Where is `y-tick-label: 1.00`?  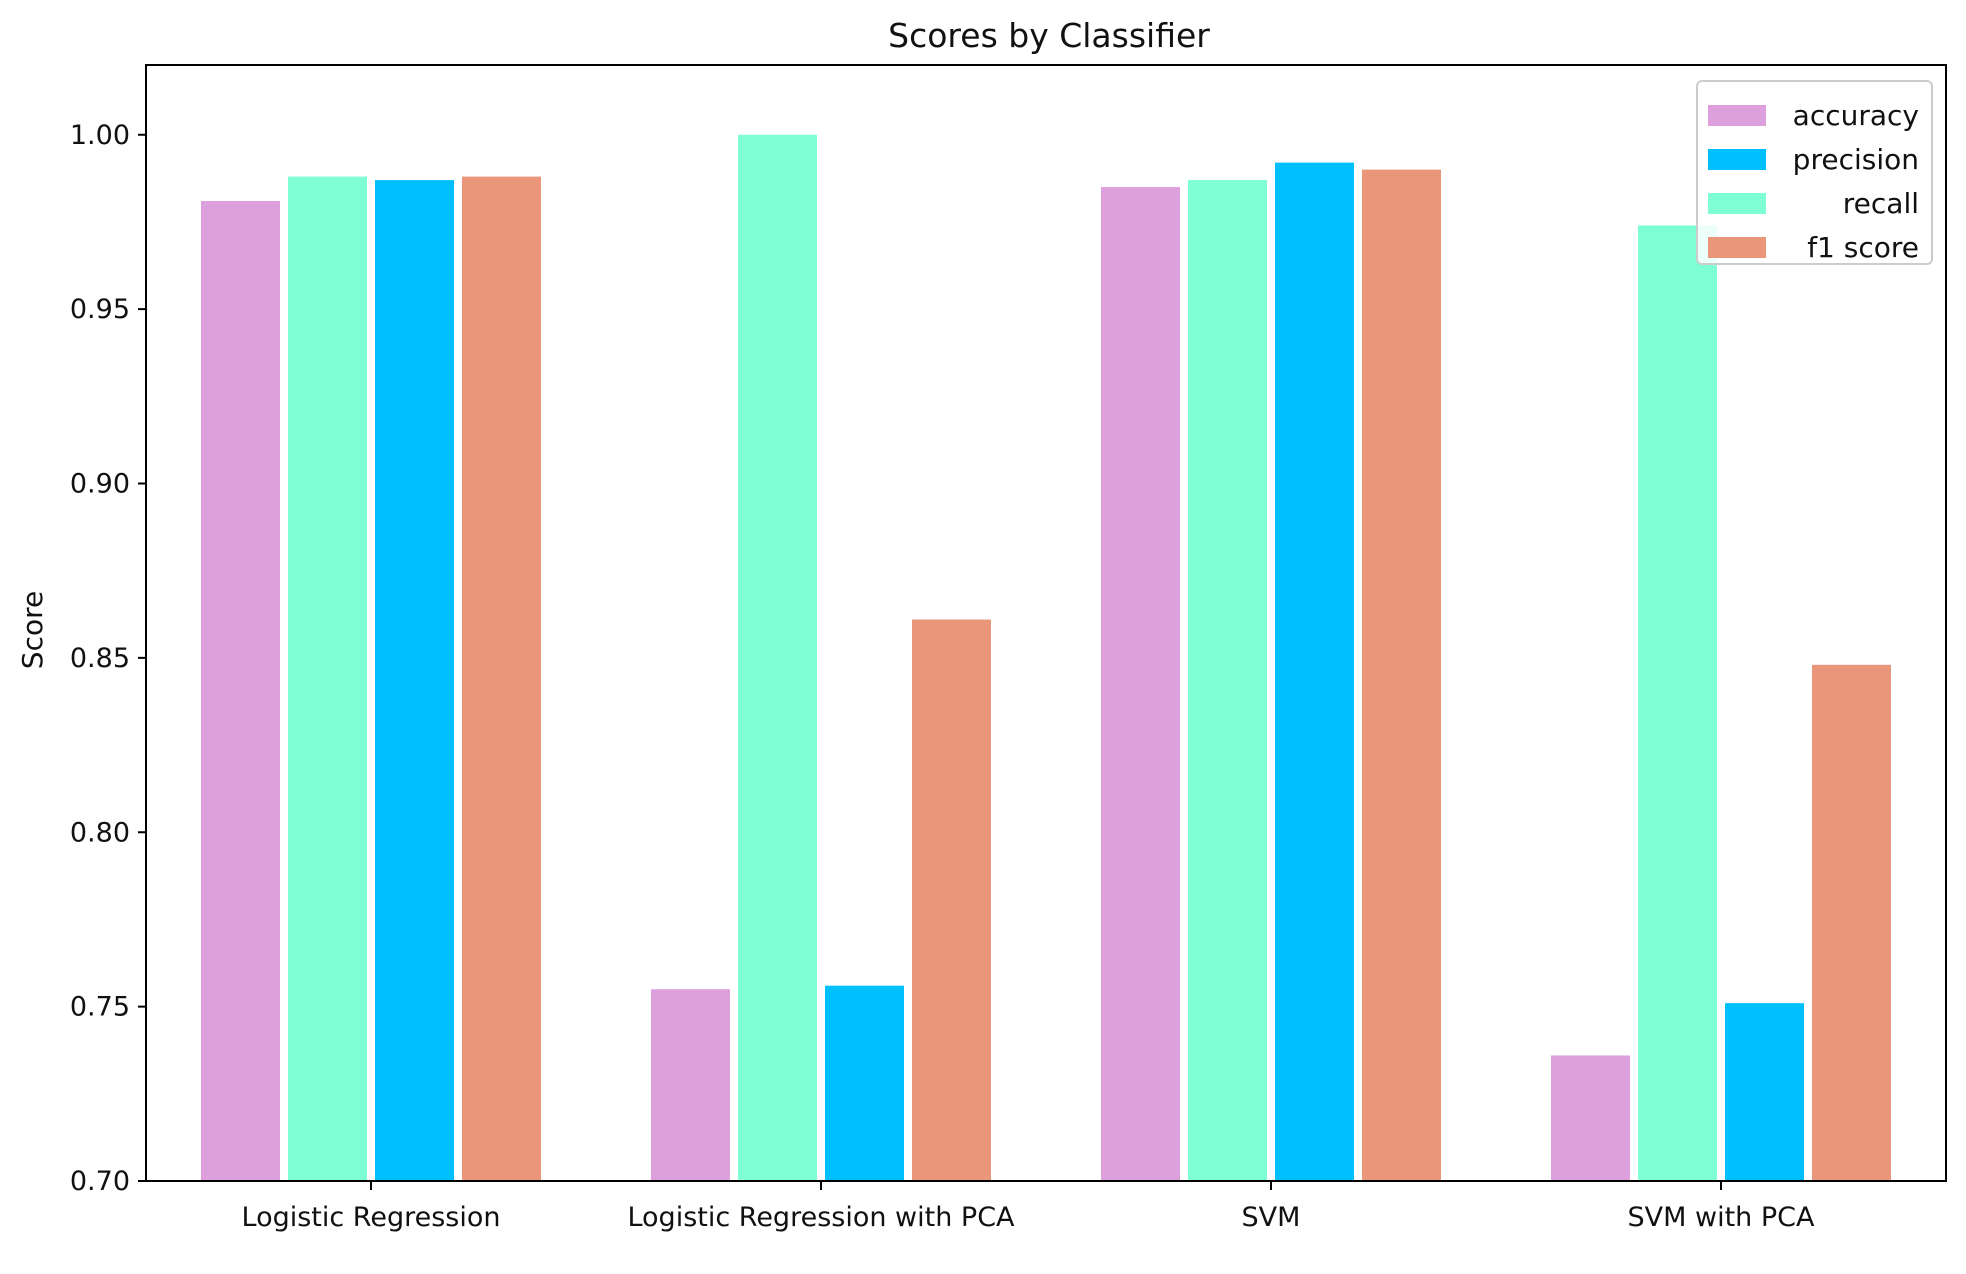 y-tick-label: 1.00 is located at coordinates (100, 135).